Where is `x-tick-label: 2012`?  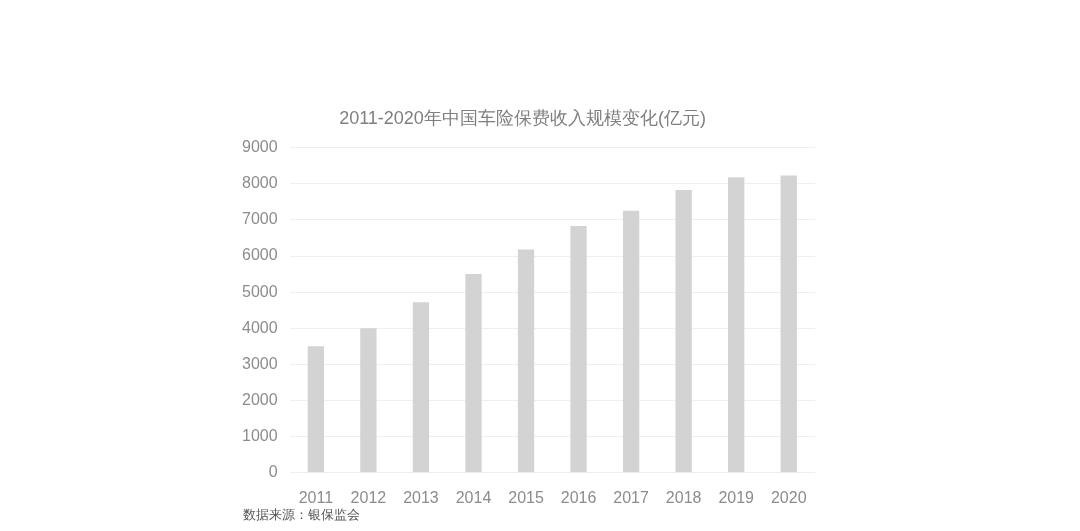
x-tick-label: 2012 is located at coordinates (368, 497).